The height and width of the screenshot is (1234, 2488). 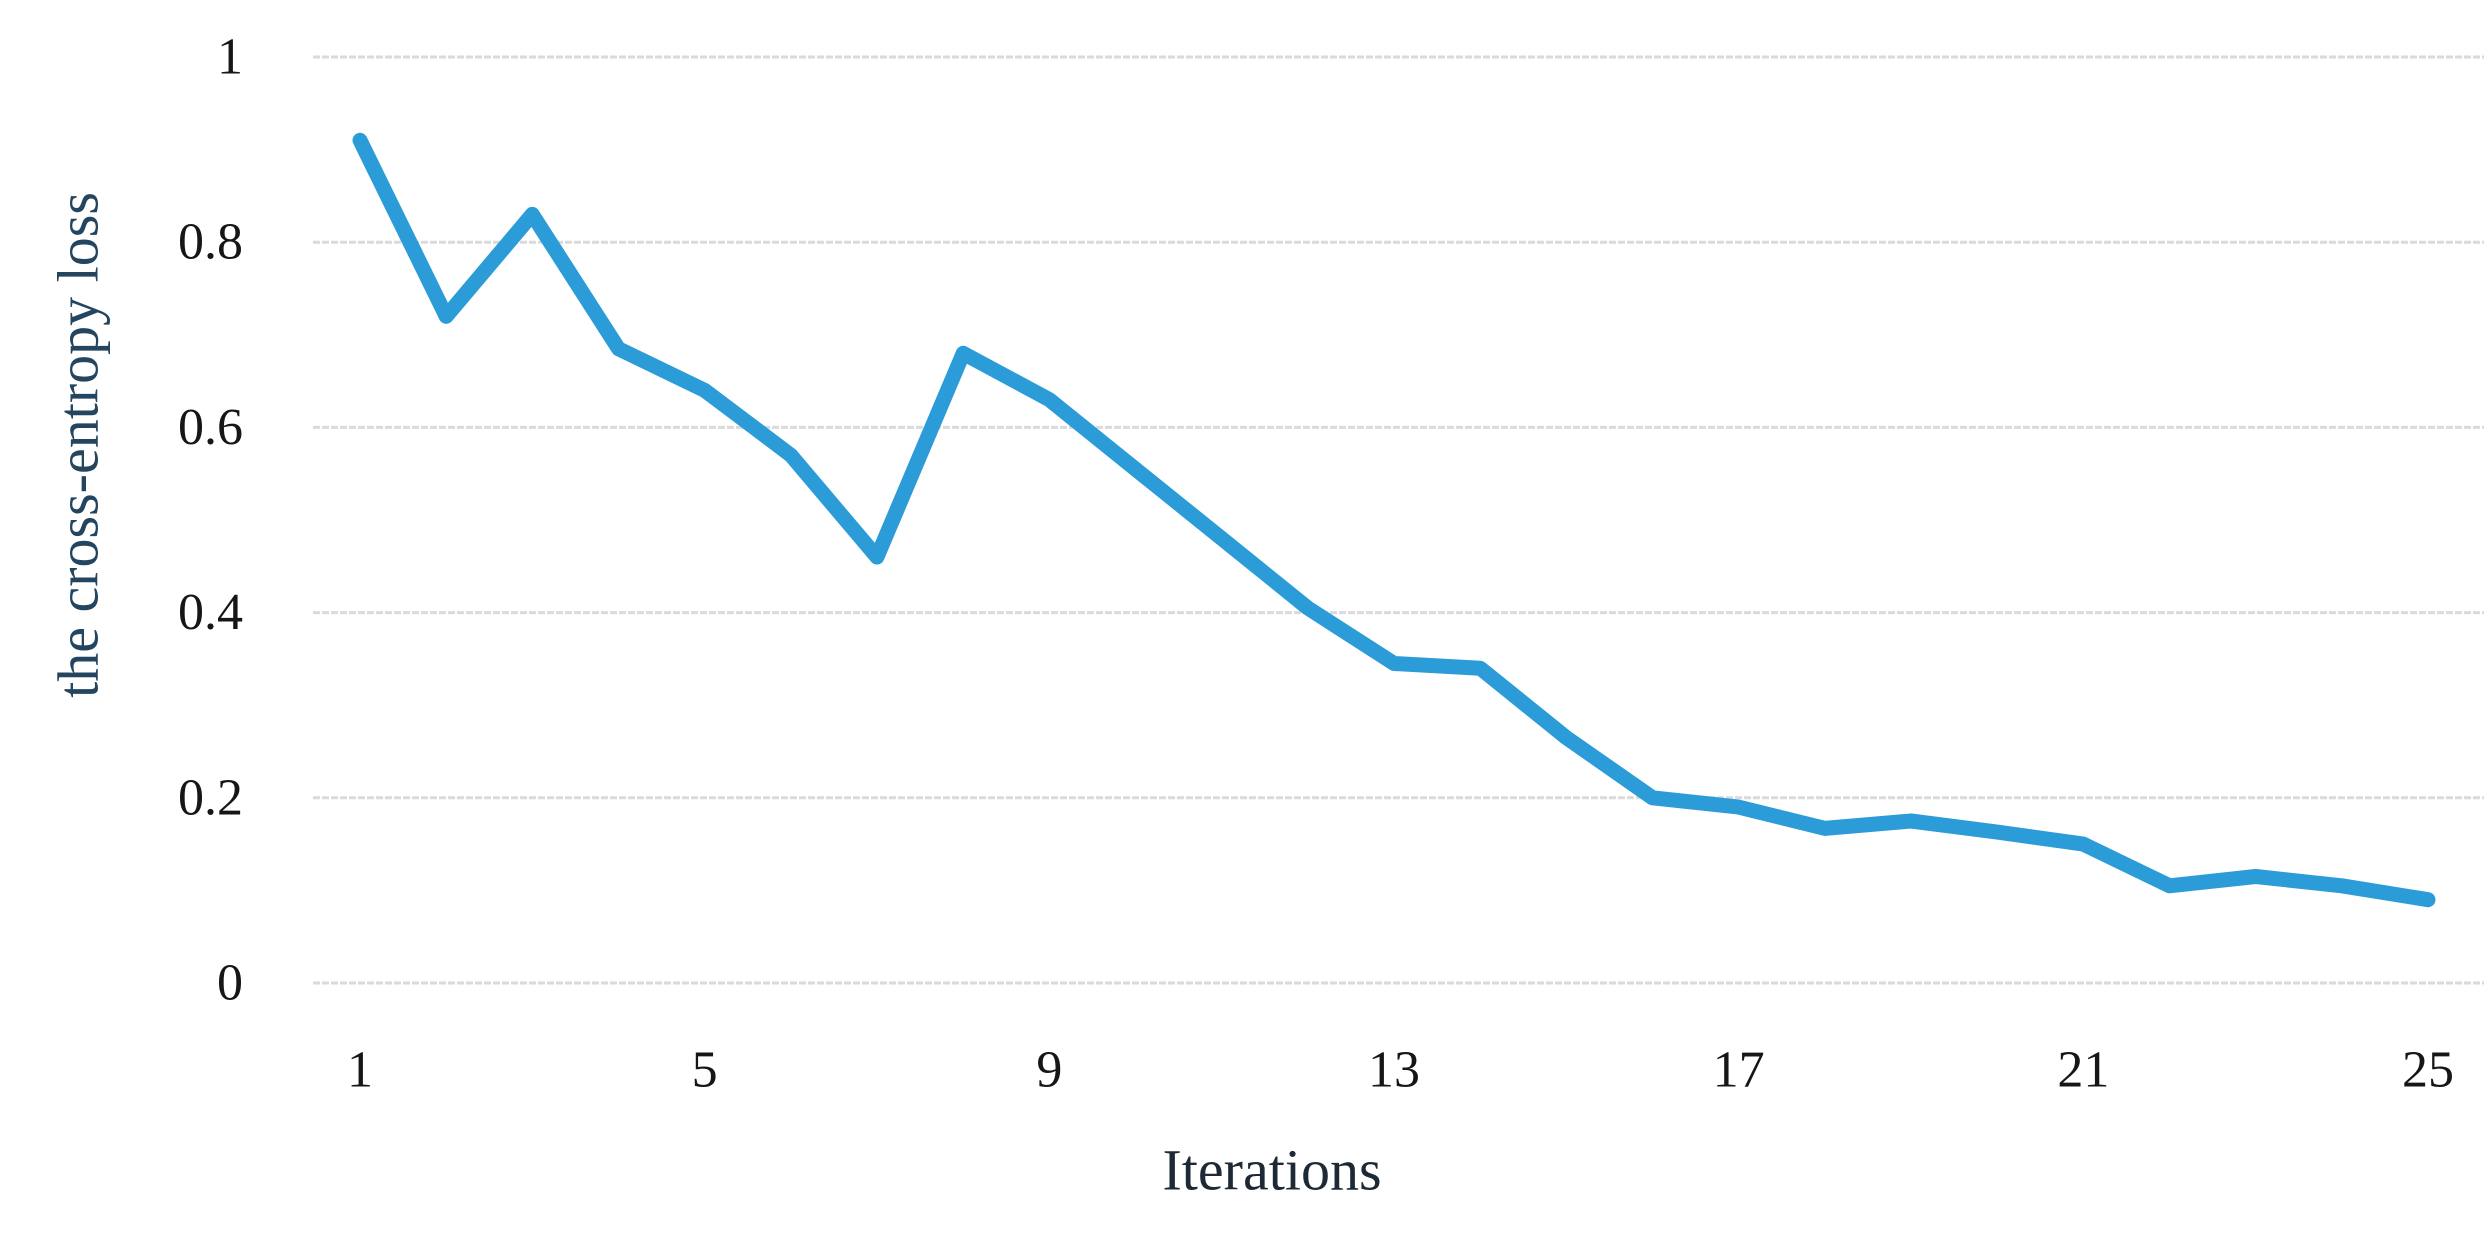 What do you see at coordinates (360, 1070) in the screenshot?
I see `x-tick-label: 1` at bounding box center [360, 1070].